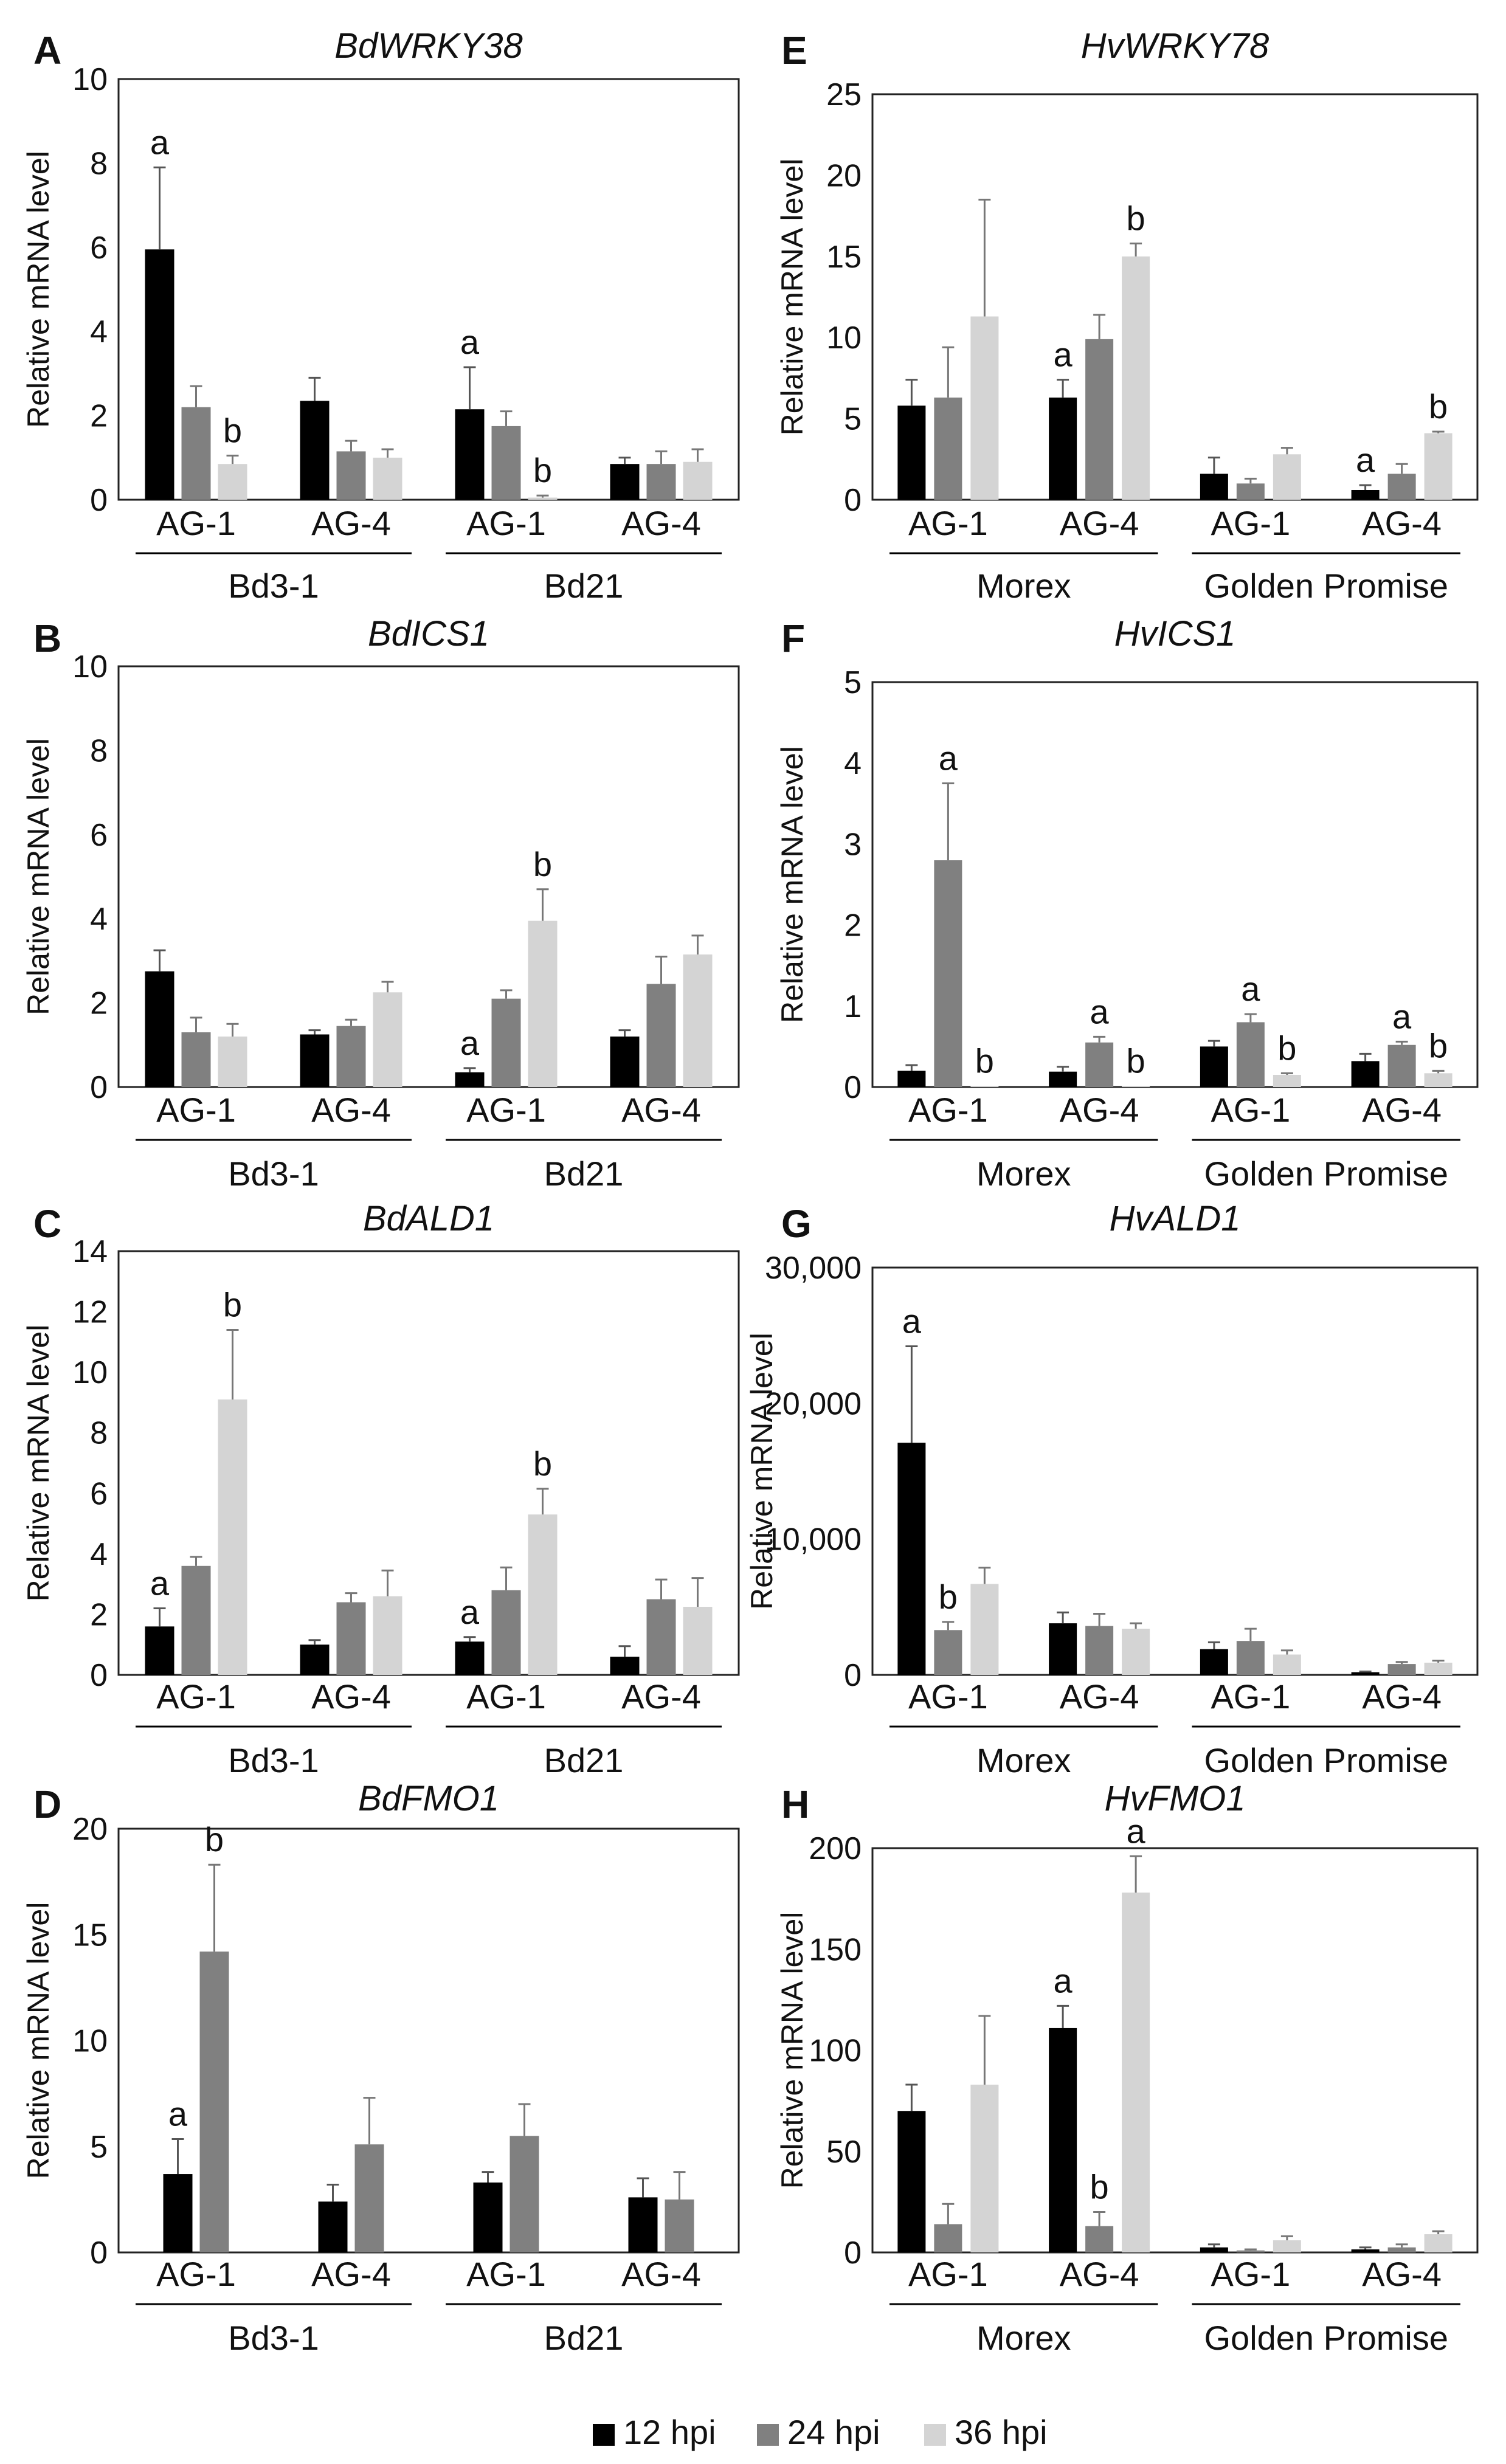 The height and width of the screenshot is (2464, 1506). Describe the element at coordinates (47, 50) in the screenshot. I see `panel-letter: A` at that location.